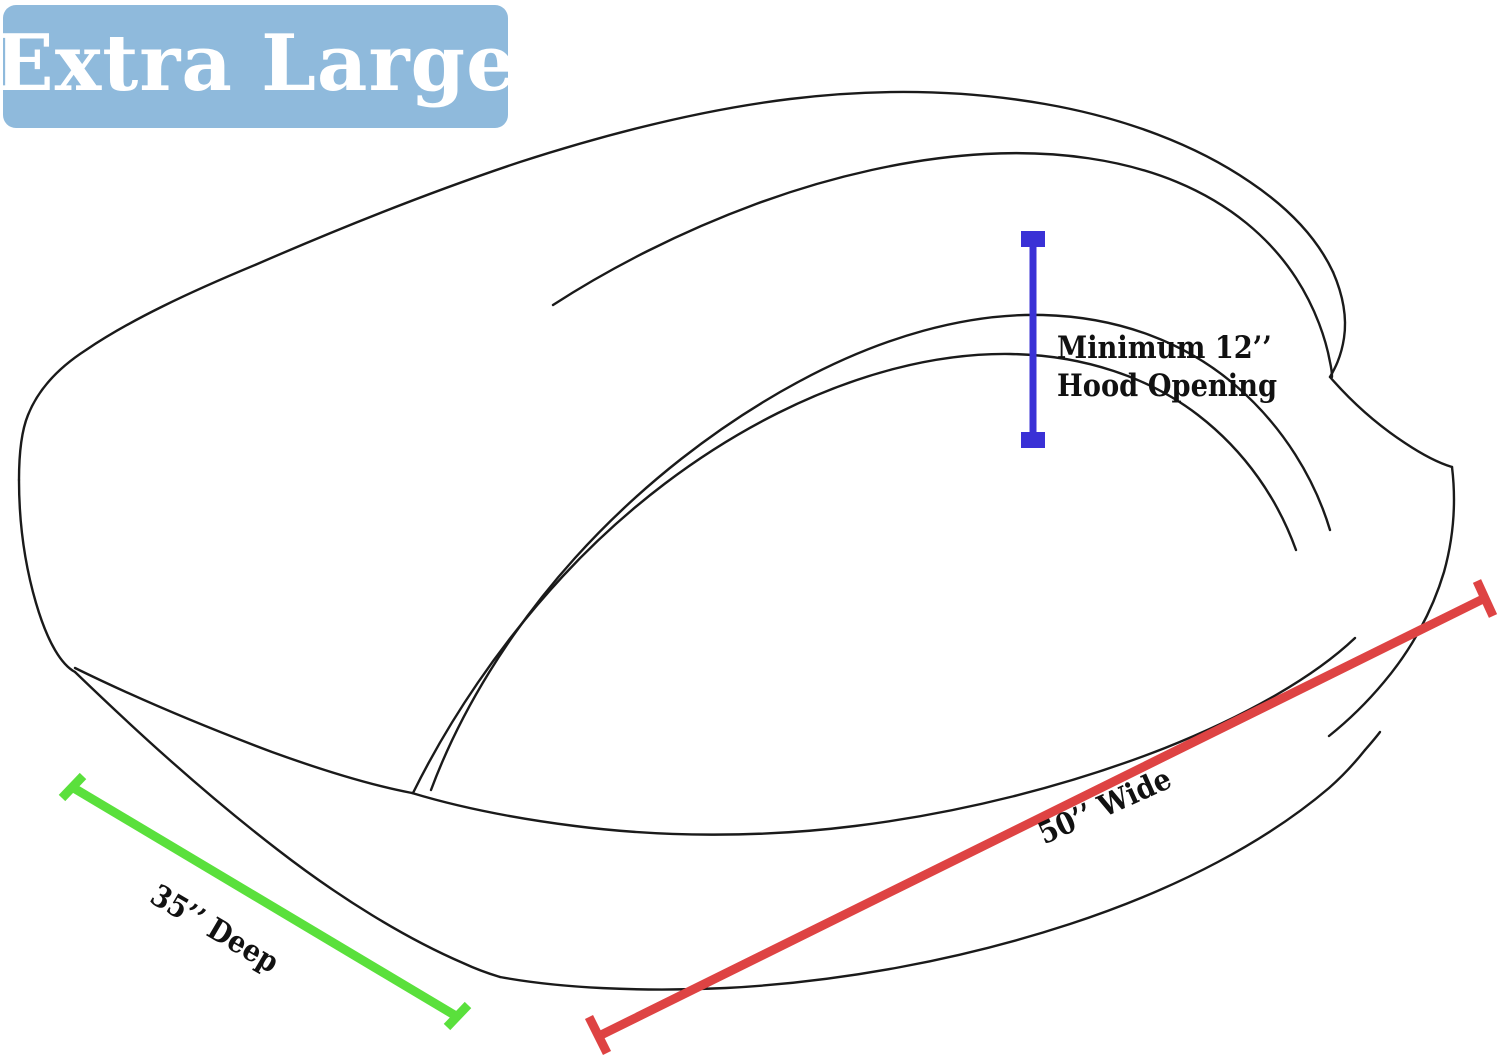 Image resolution: width=1500 pixels, height=1060 pixels. I want to click on base-front-edge, so click(287, 824).